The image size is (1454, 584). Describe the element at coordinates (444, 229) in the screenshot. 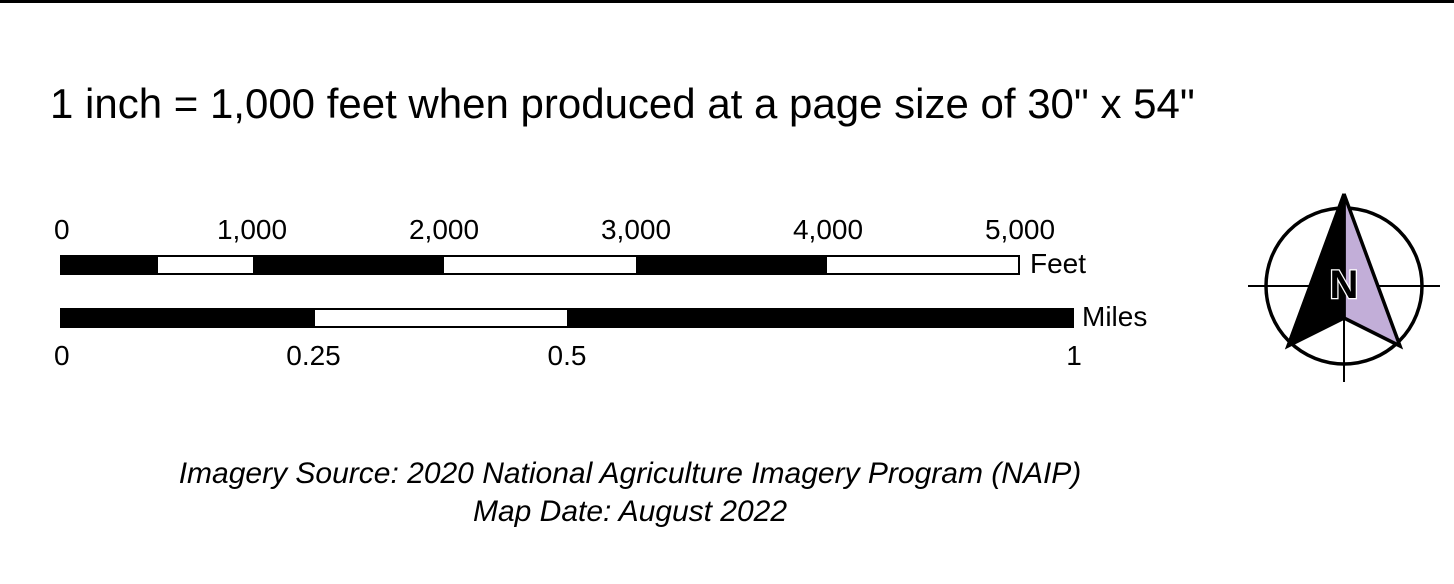

I see `feet-tick-label: 2,000` at that location.